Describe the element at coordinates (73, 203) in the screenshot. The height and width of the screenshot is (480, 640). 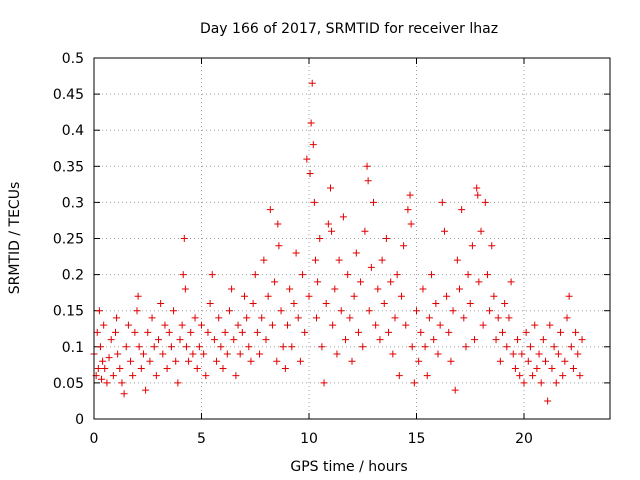
I see `y-tick-label: 0.3` at that location.